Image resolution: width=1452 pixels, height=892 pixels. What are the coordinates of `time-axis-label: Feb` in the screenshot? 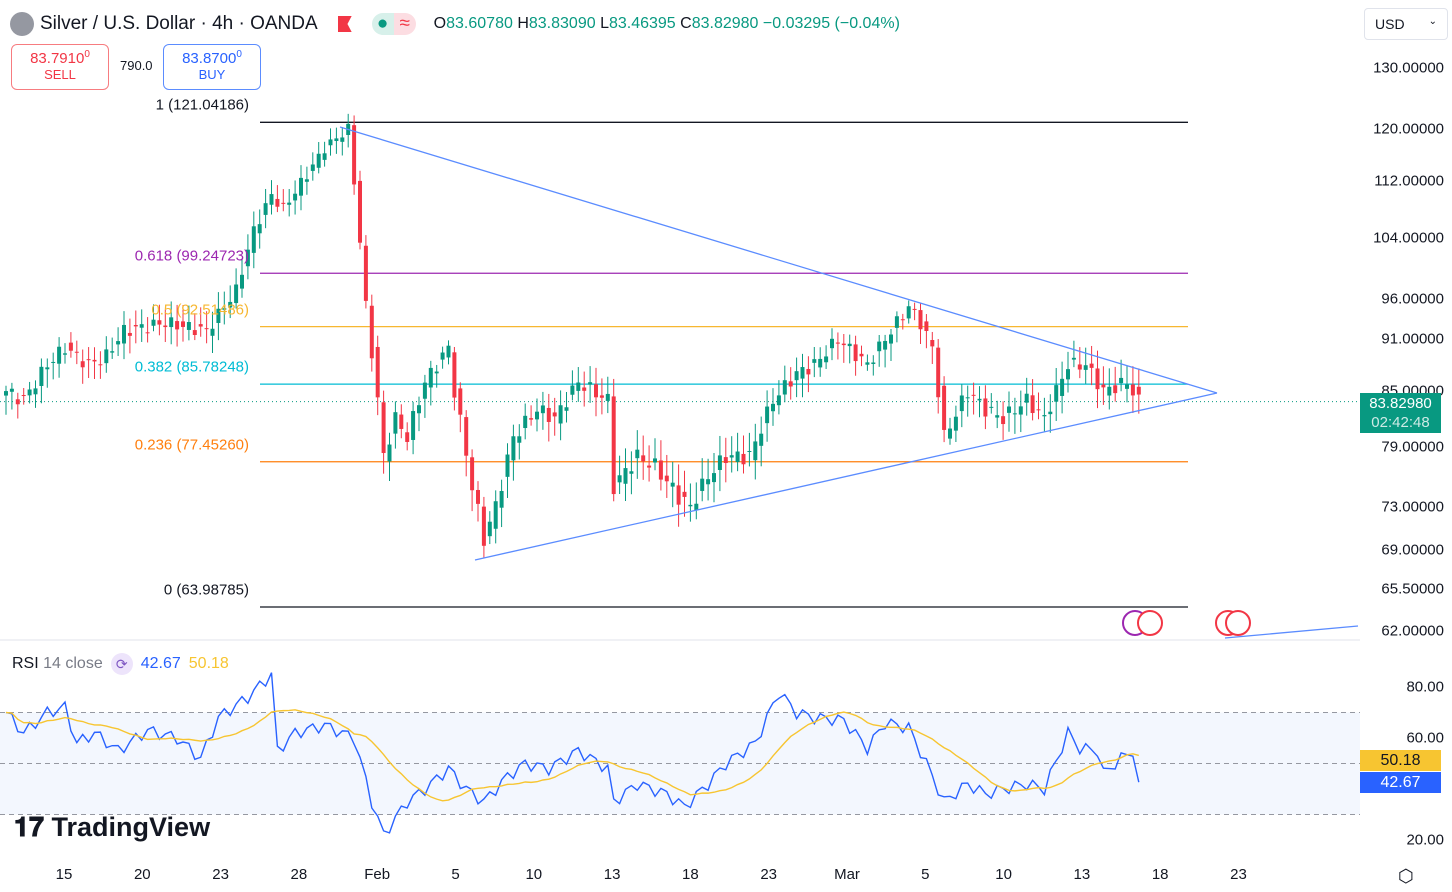 It's located at (377, 874).